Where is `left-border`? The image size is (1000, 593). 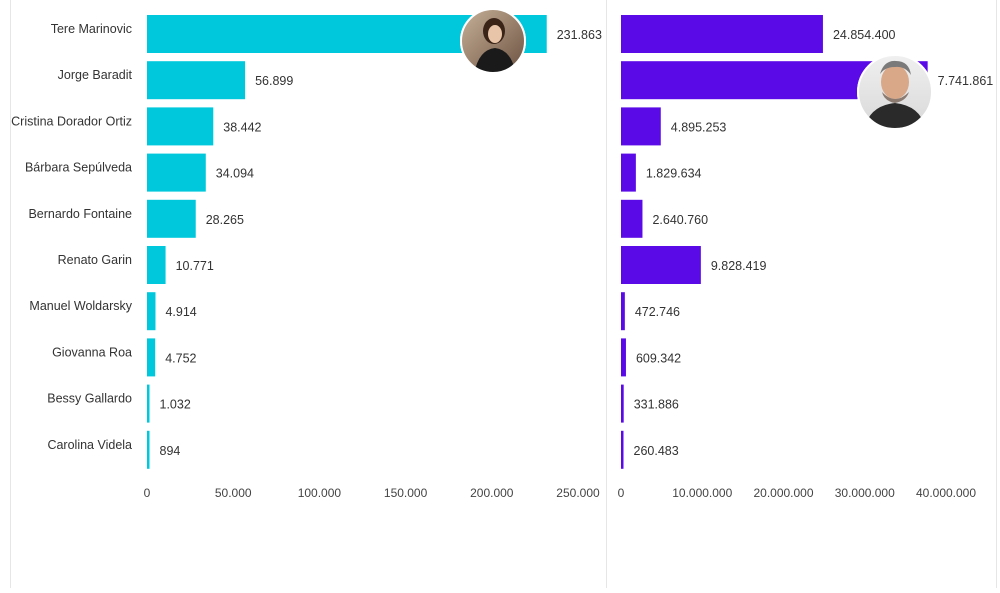 left-border is located at coordinates (10, 294).